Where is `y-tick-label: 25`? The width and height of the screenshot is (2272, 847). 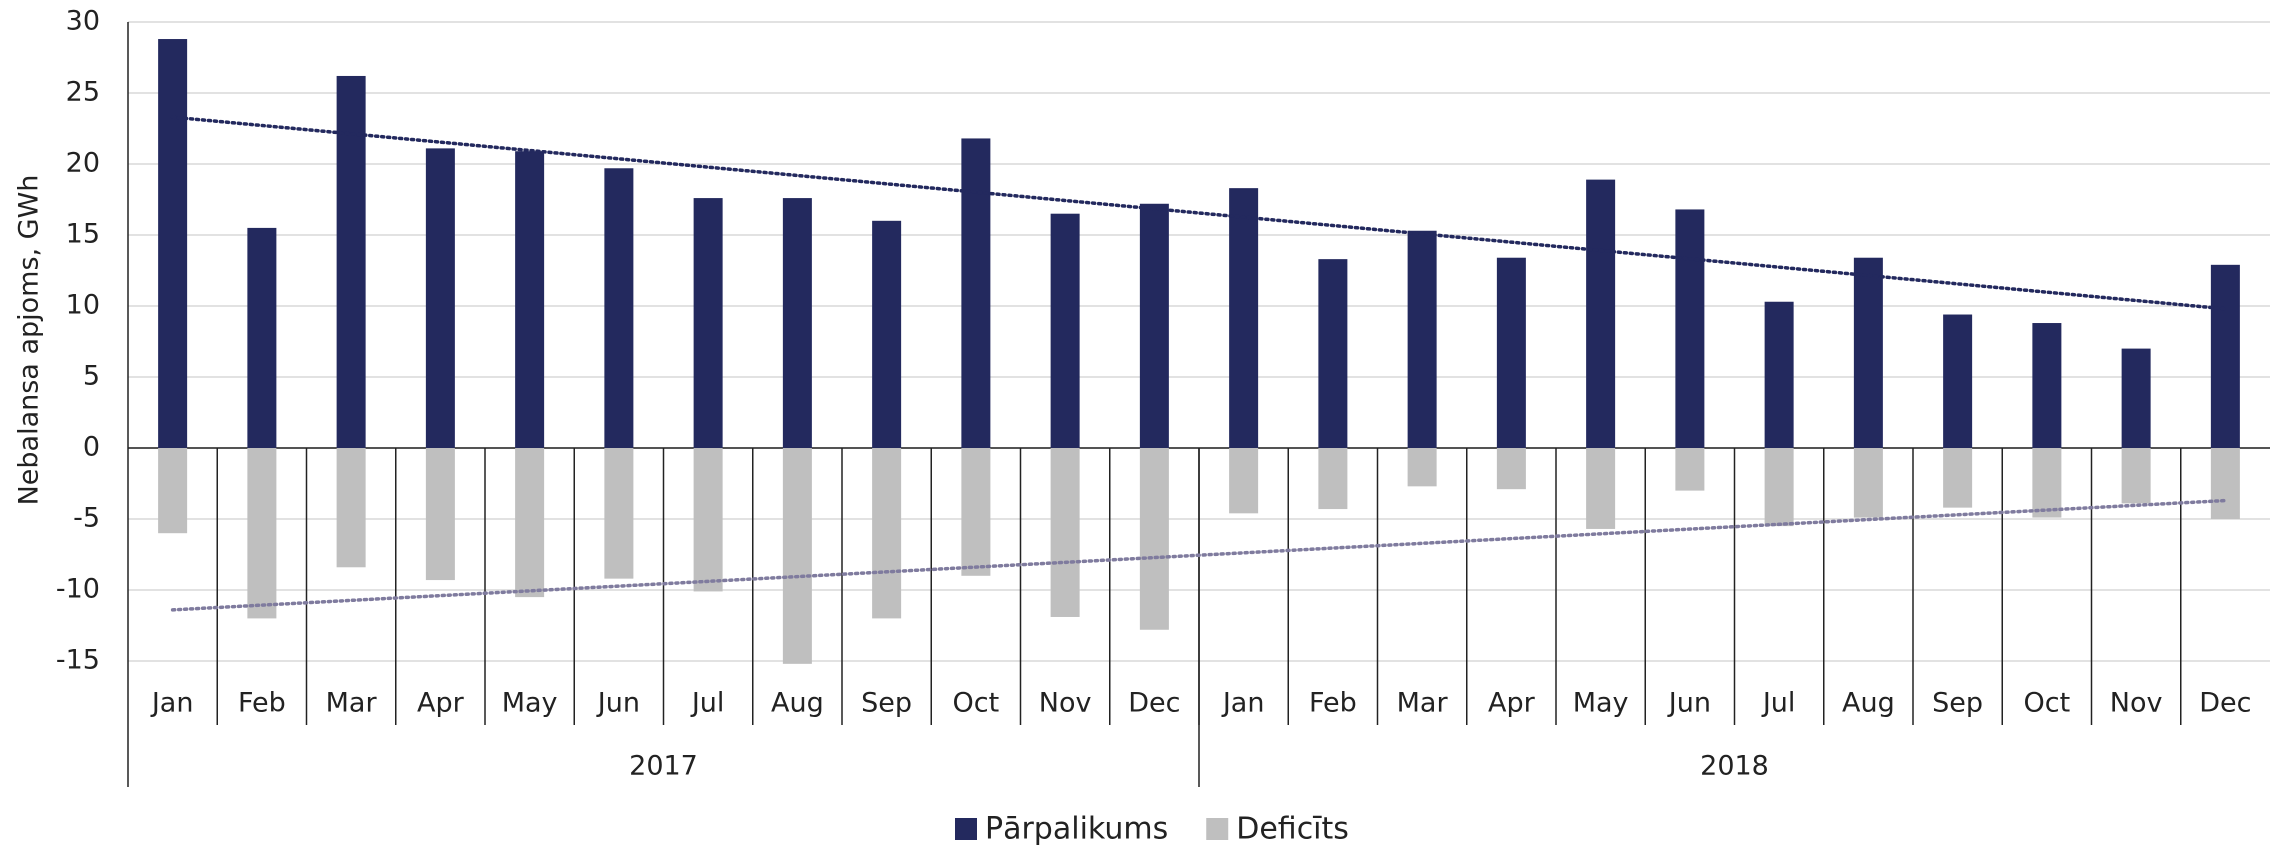
y-tick-label: 25 is located at coordinates (83, 92).